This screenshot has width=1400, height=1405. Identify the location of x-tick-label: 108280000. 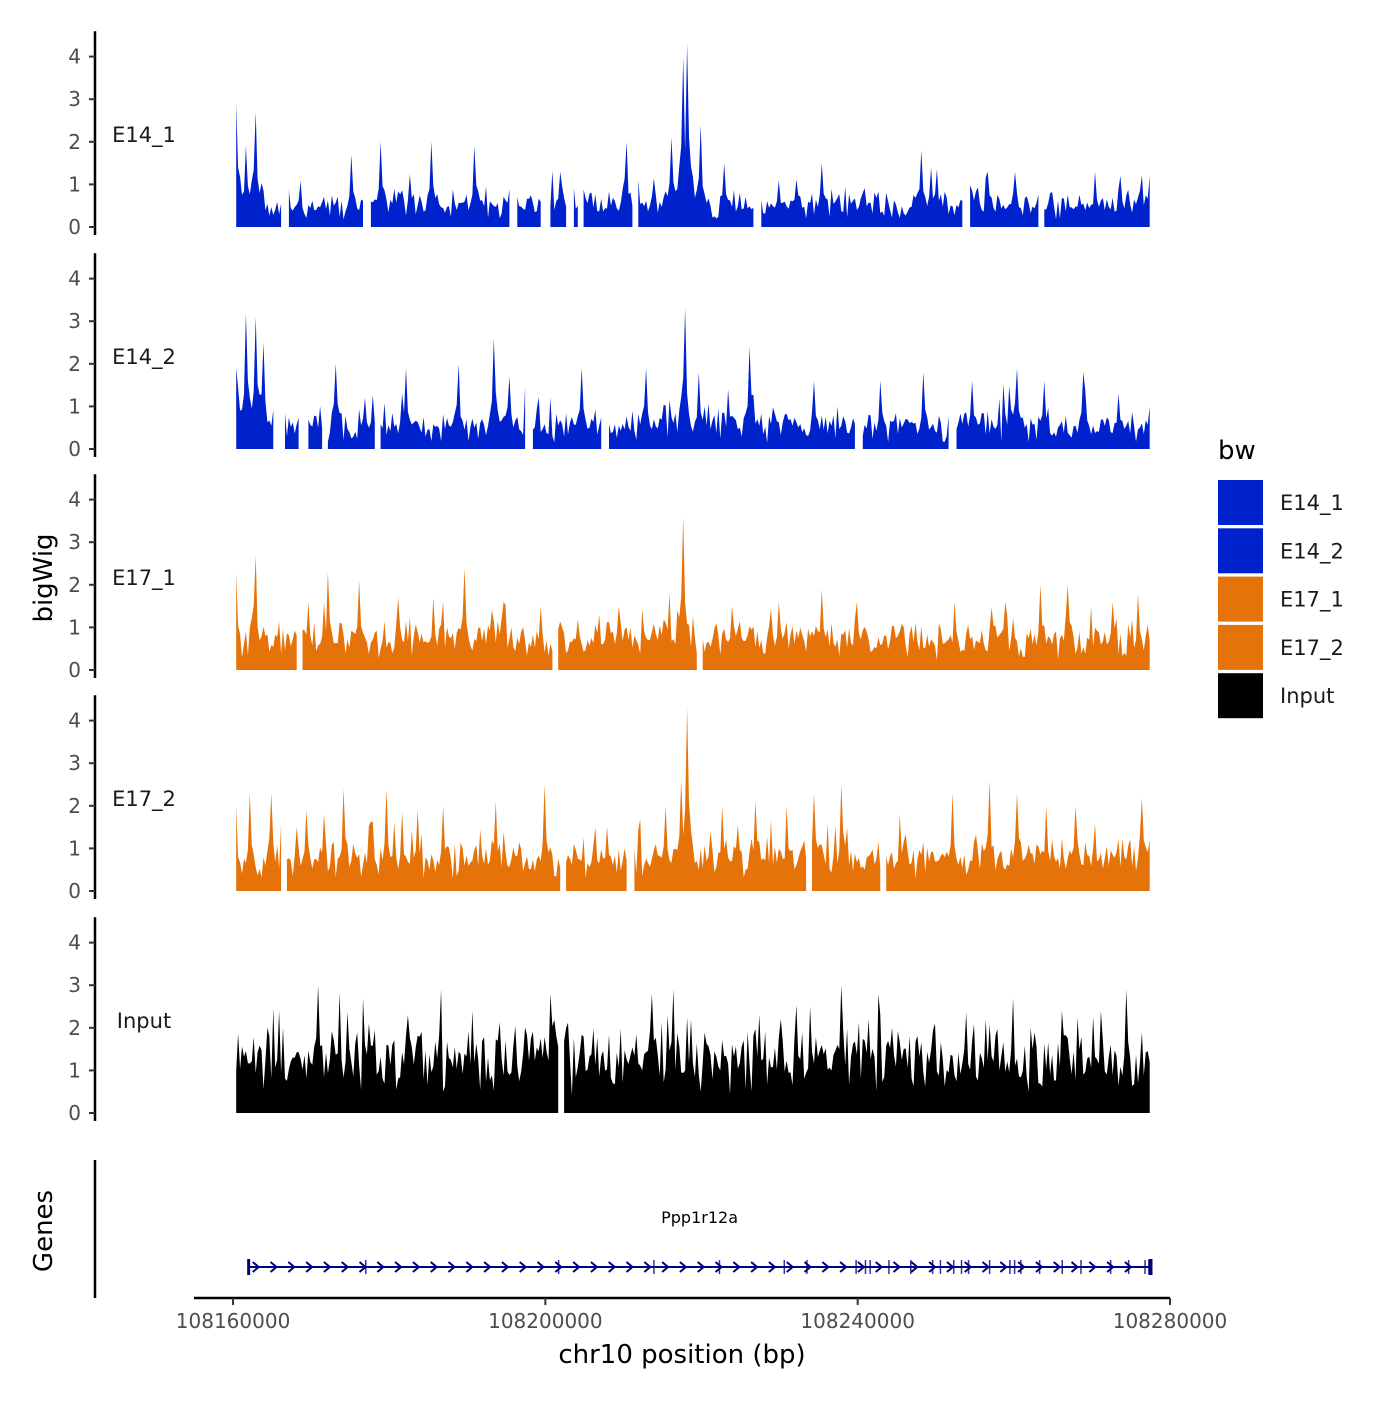
(1170, 1321).